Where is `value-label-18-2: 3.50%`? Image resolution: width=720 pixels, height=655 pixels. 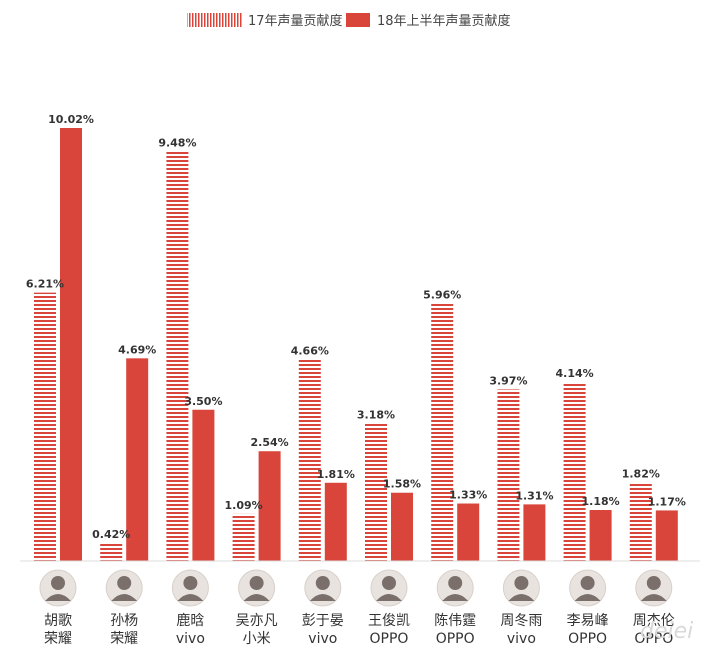
value-label-18-2: 3.50% is located at coordinates (203, 401).